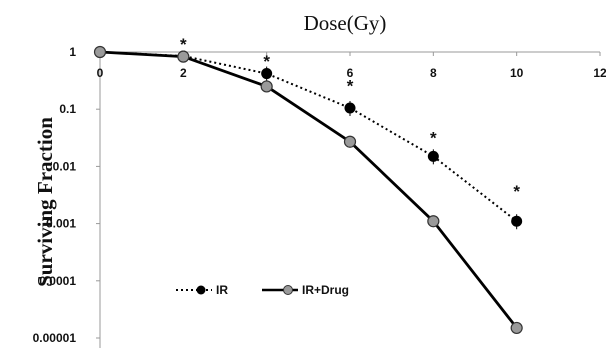 This screenshot has height=354, width=606. What do you see at coordinates (65, 166) in the screenshot?
I see `y-tick-label: 0.01` at bounding box center [65, 166].